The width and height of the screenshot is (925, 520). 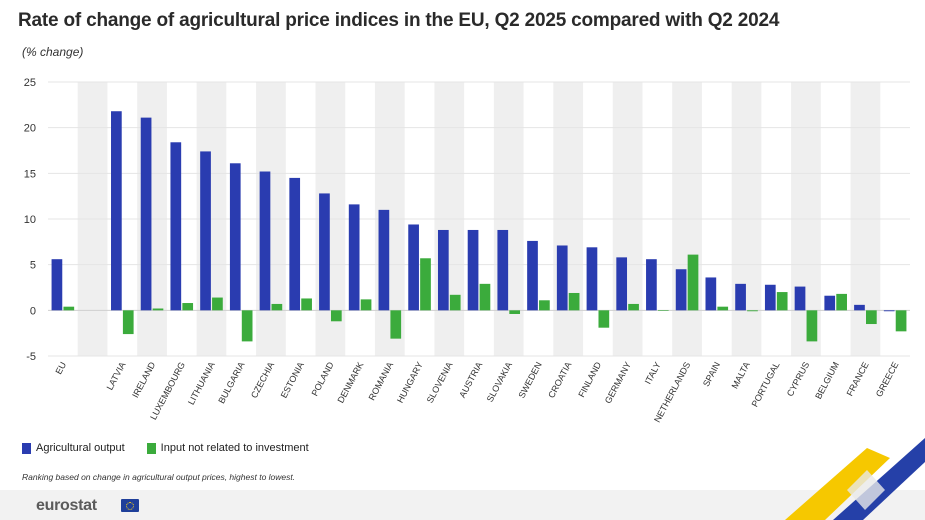 What do you see at coordinates (827, 380) in the screenshot?
I see `x-tick-label-belgium: BELGIUM` at bounding box center [827, 380].